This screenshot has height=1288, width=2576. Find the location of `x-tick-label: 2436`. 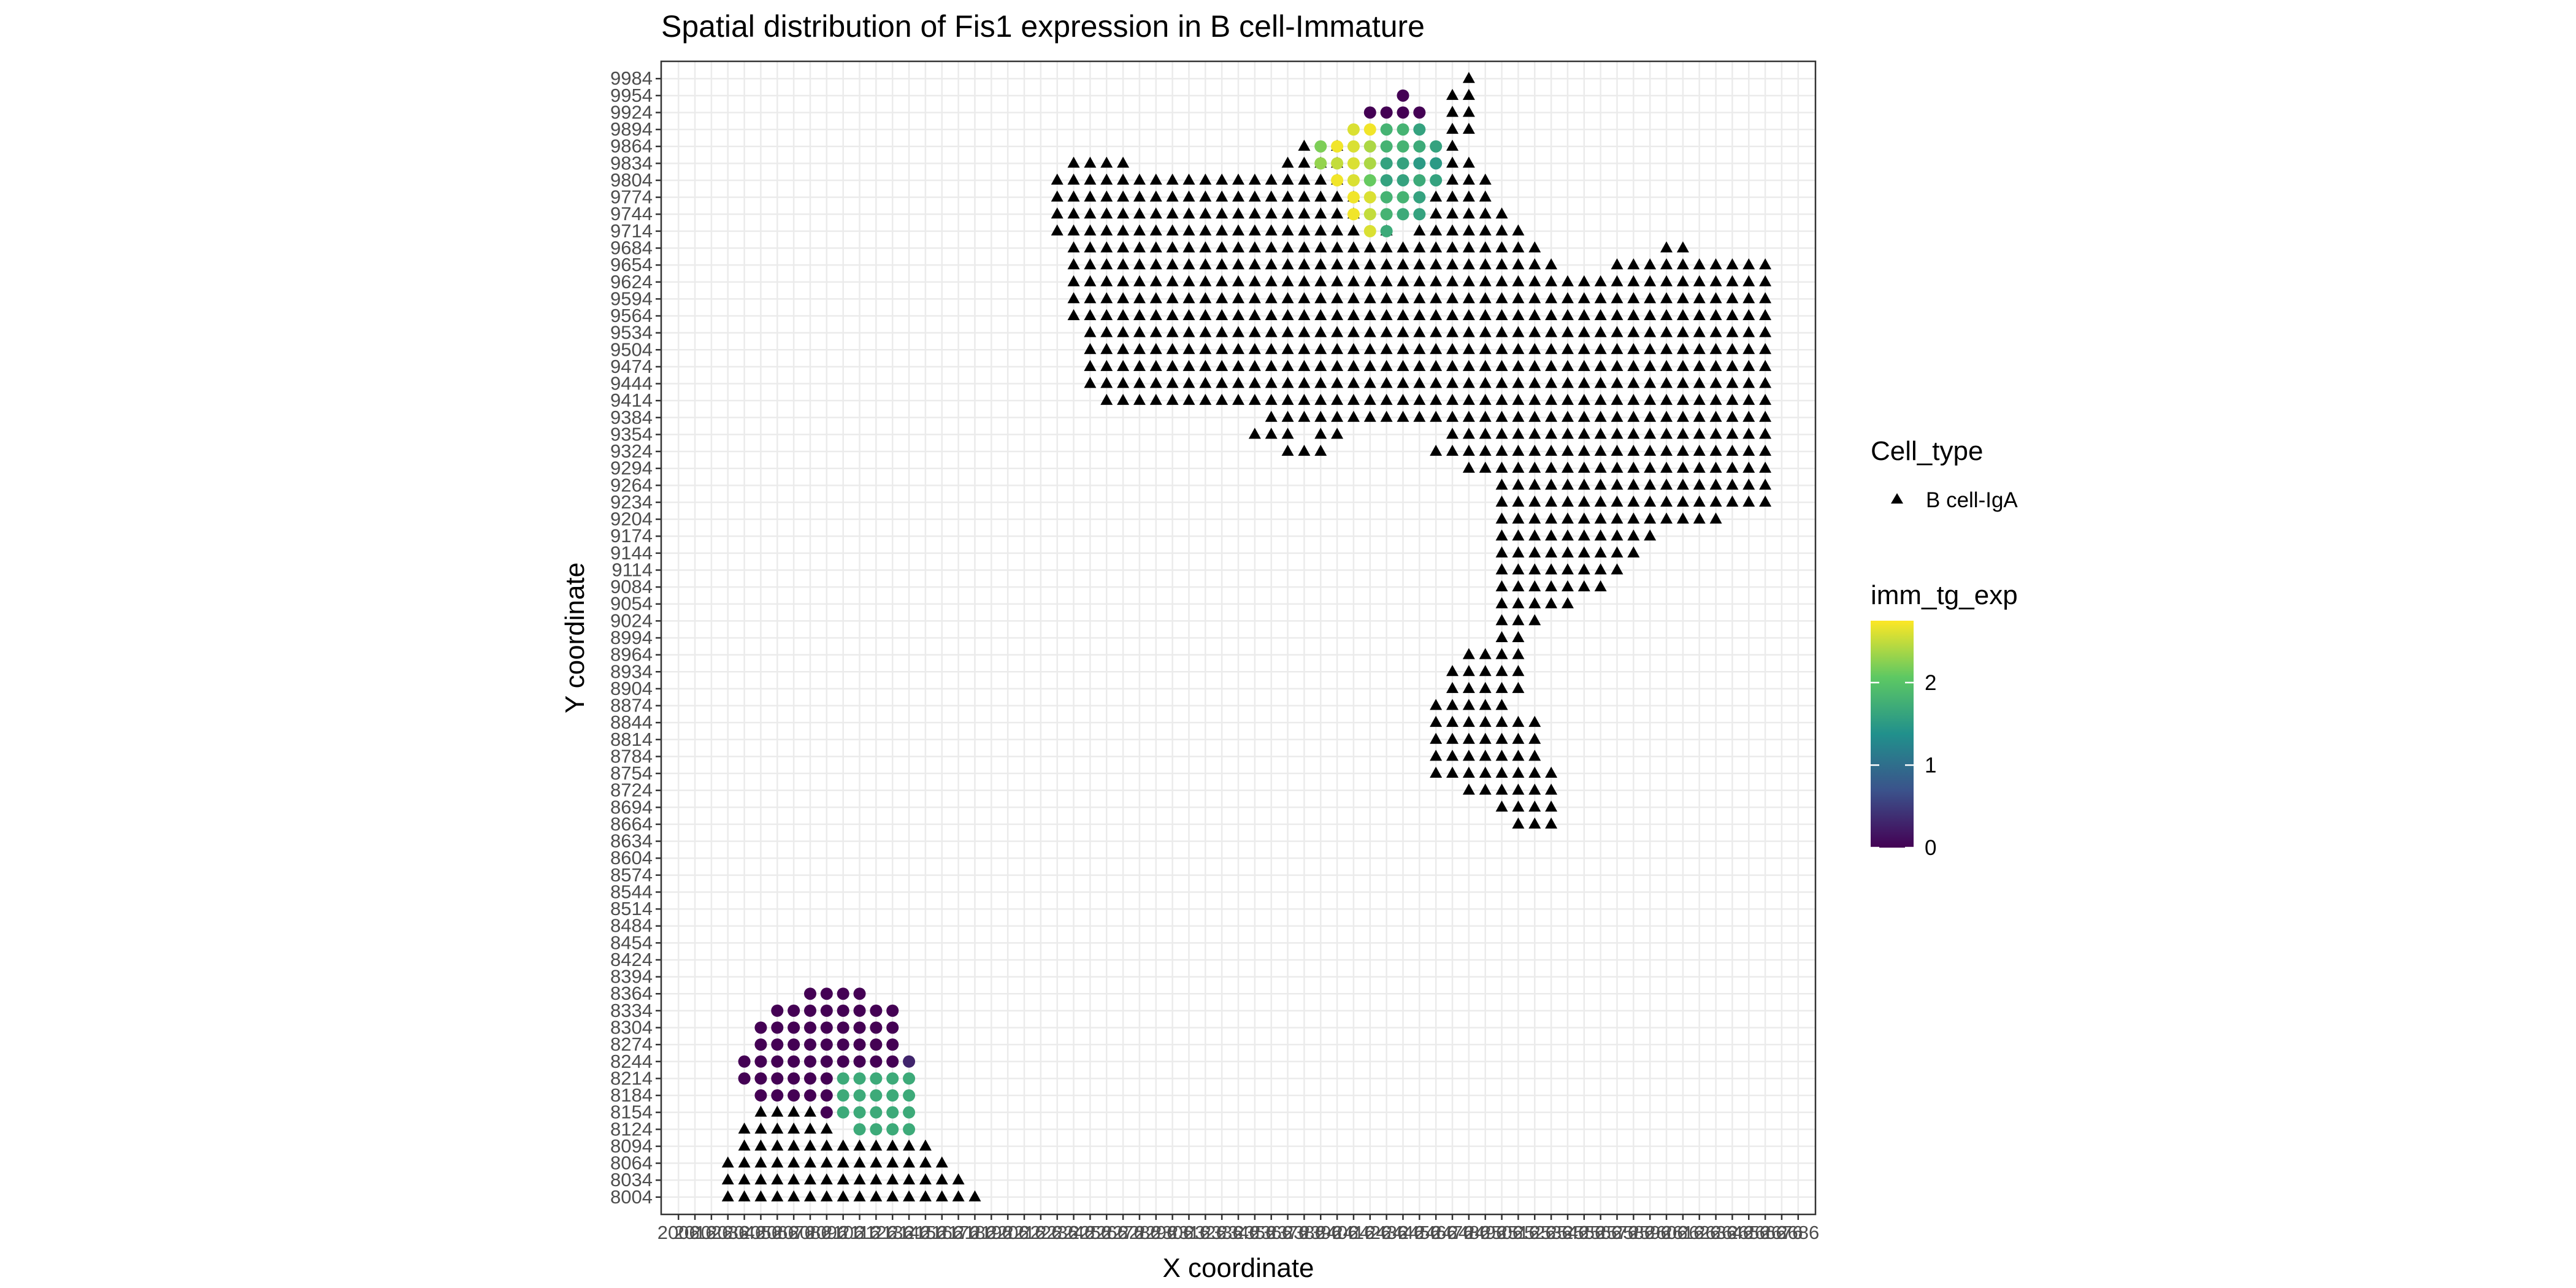

x-tick-label: 2436 is located at coordinates (1386, 1232).